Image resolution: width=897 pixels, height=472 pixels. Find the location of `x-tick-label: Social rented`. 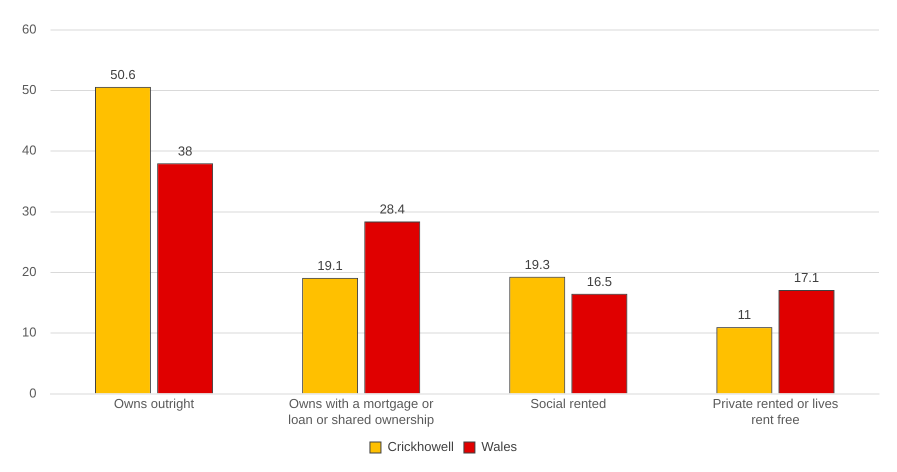

x-tick-label: Social rented is located at coordinates (568, 404).